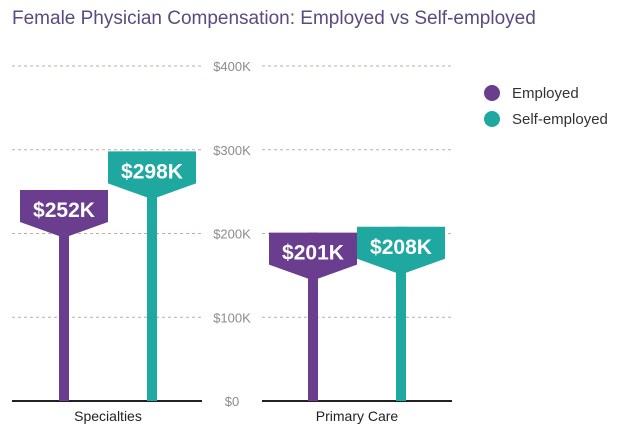  I want to click on bar-banner-primary-care-self-employed, so click(401, 249).